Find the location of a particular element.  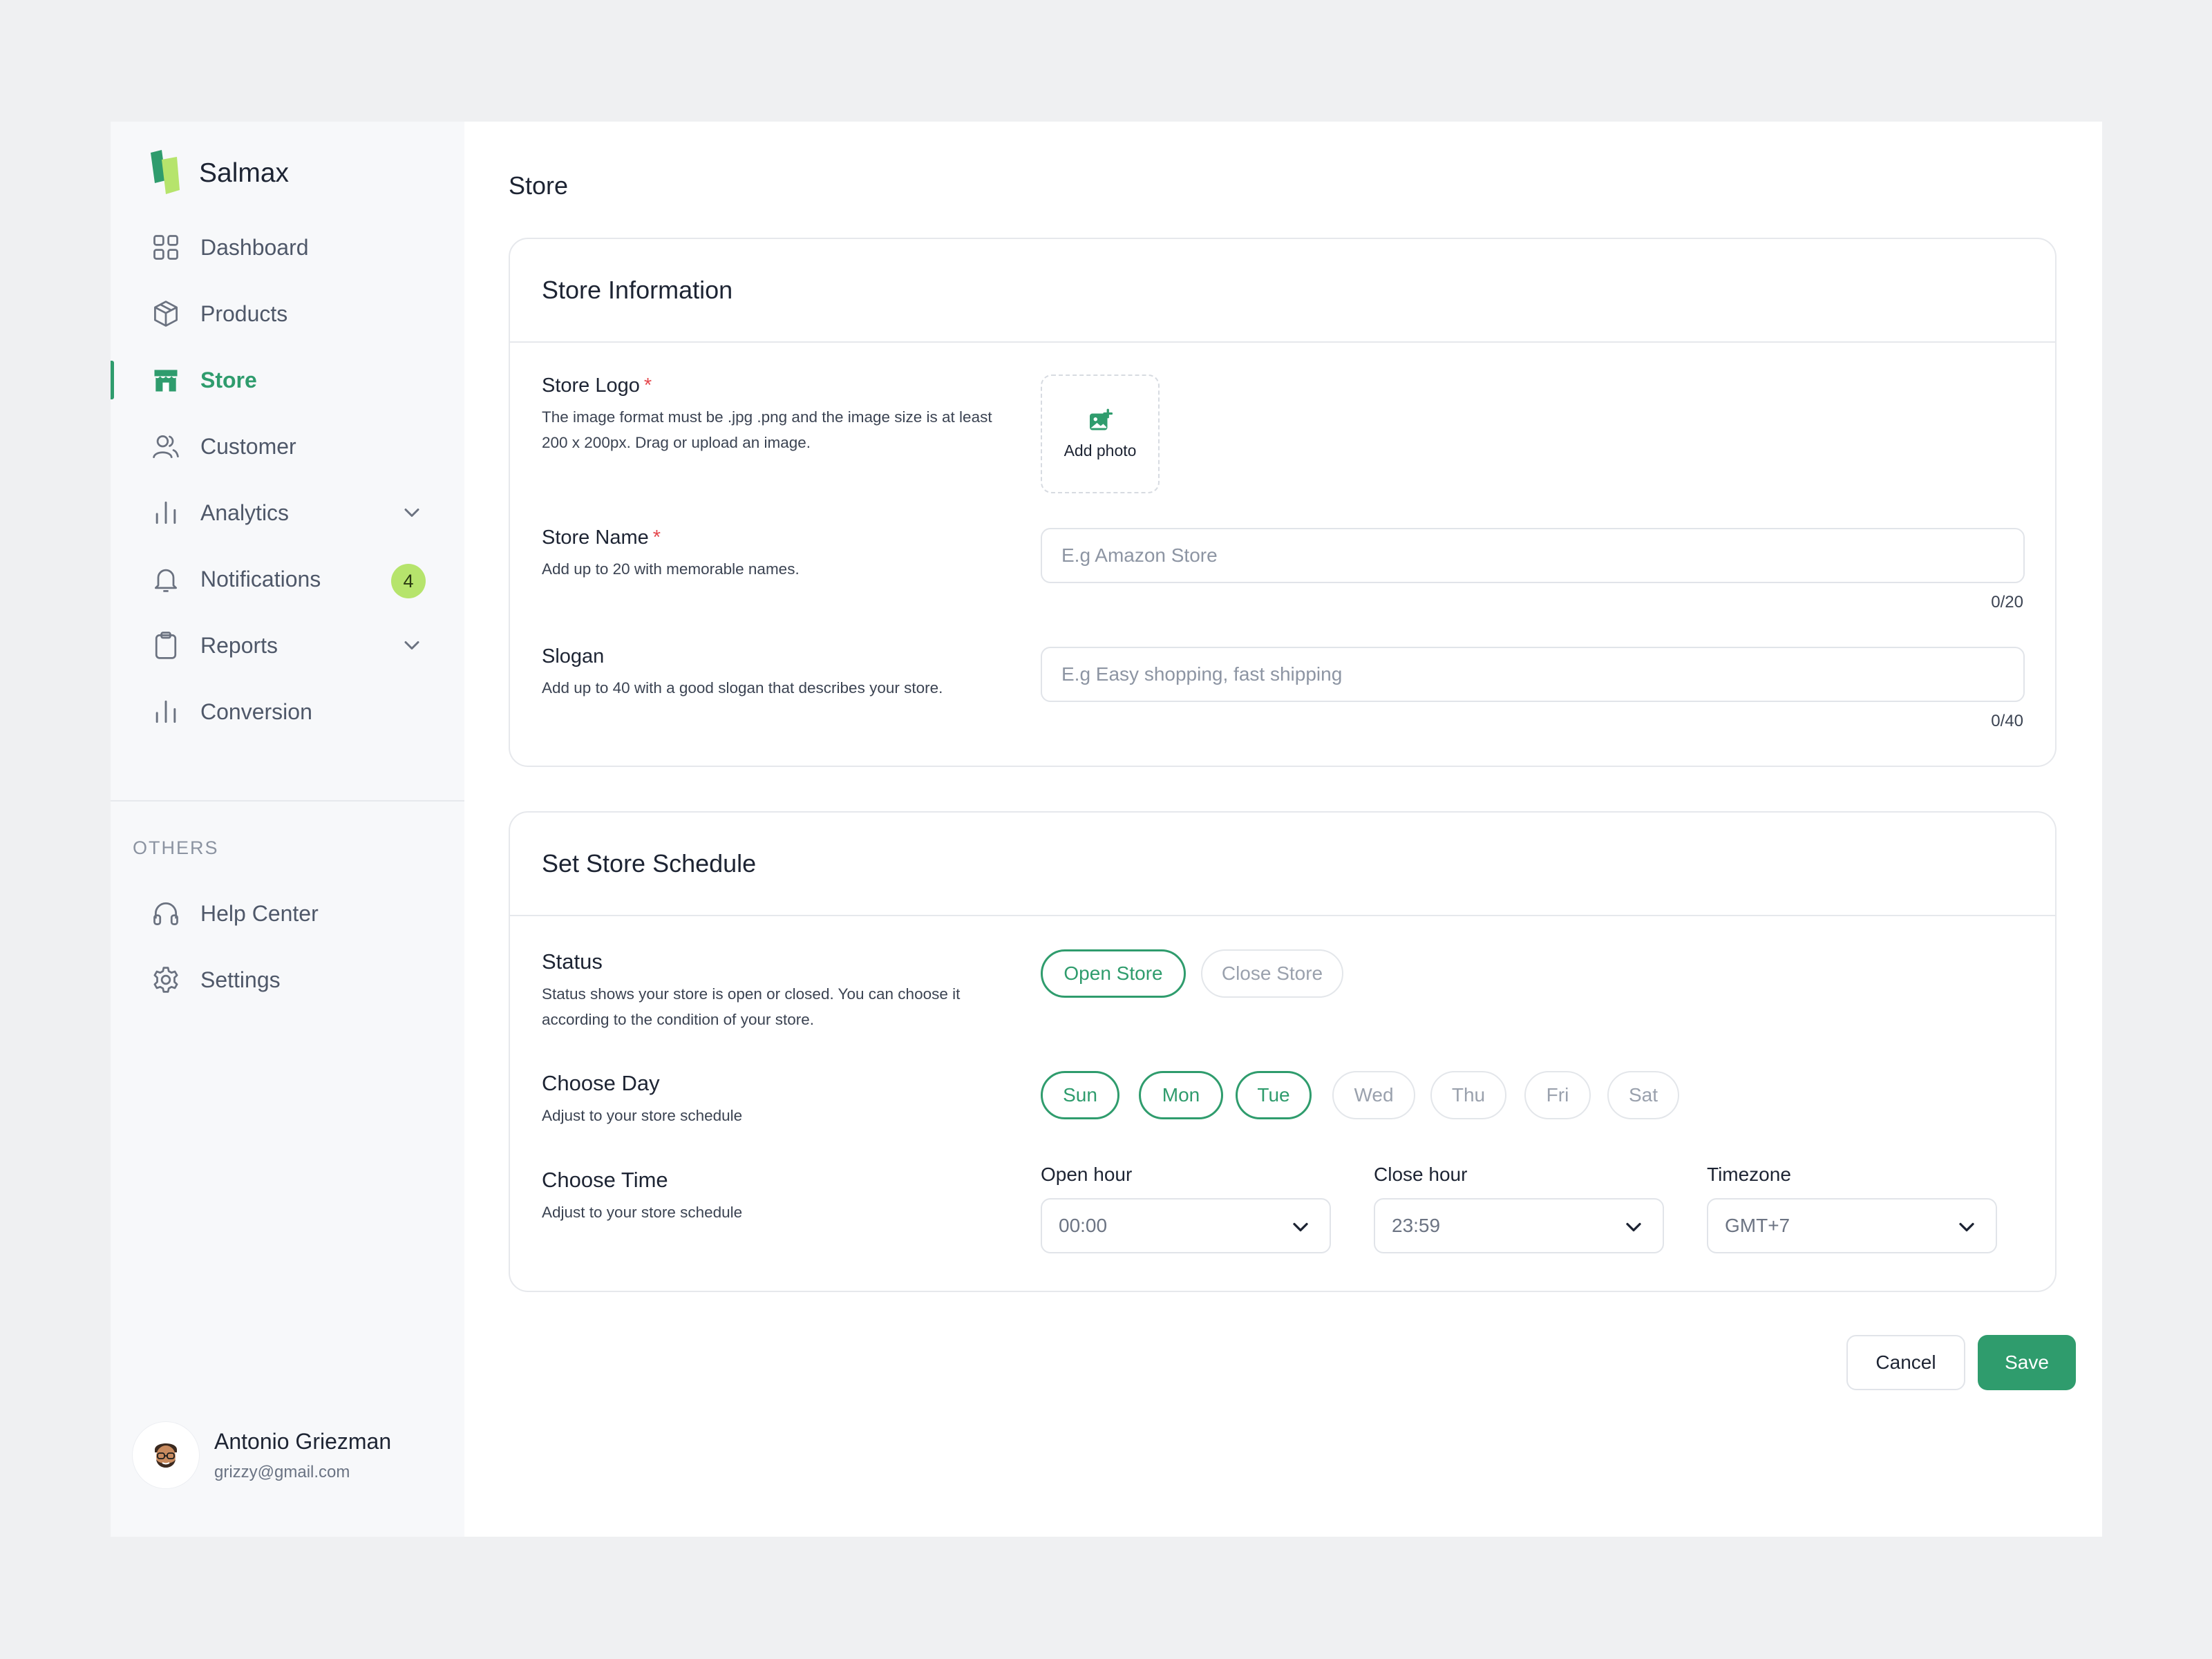

others-section-label: OTHERS is located at coordinates (176, 848).